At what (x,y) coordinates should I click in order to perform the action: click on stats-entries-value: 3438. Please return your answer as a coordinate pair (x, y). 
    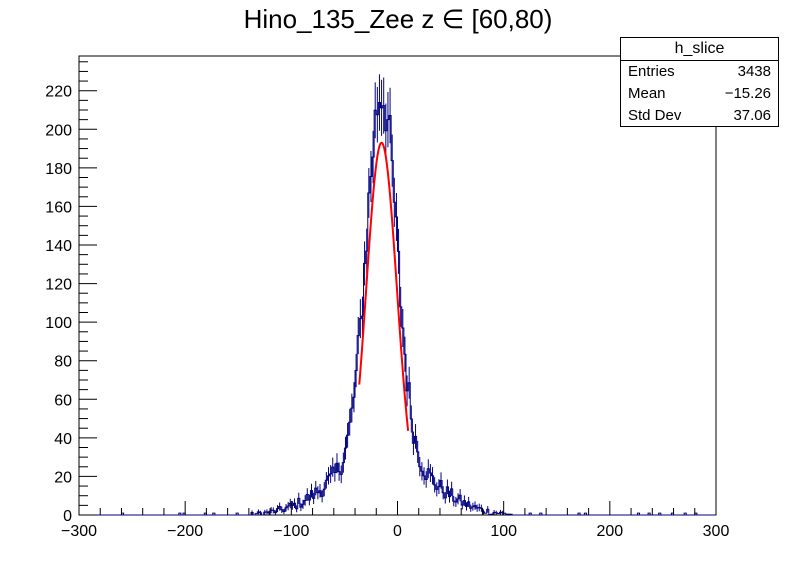
    Looking at the image, I should click on (754, 71).